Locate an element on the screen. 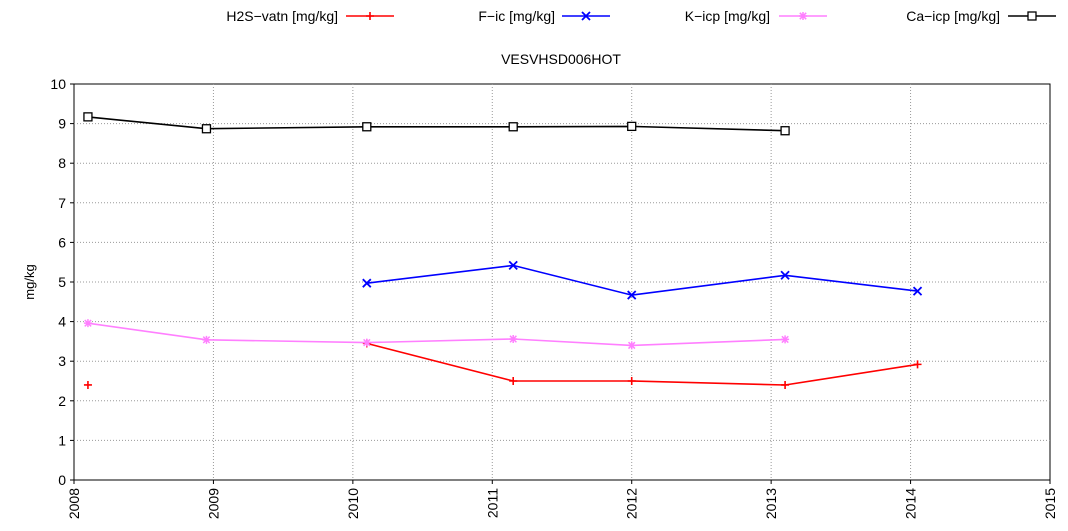 This screenshot has height=531, width=1068. x-tick-label: 2010 is located at coordinates (353, 503).